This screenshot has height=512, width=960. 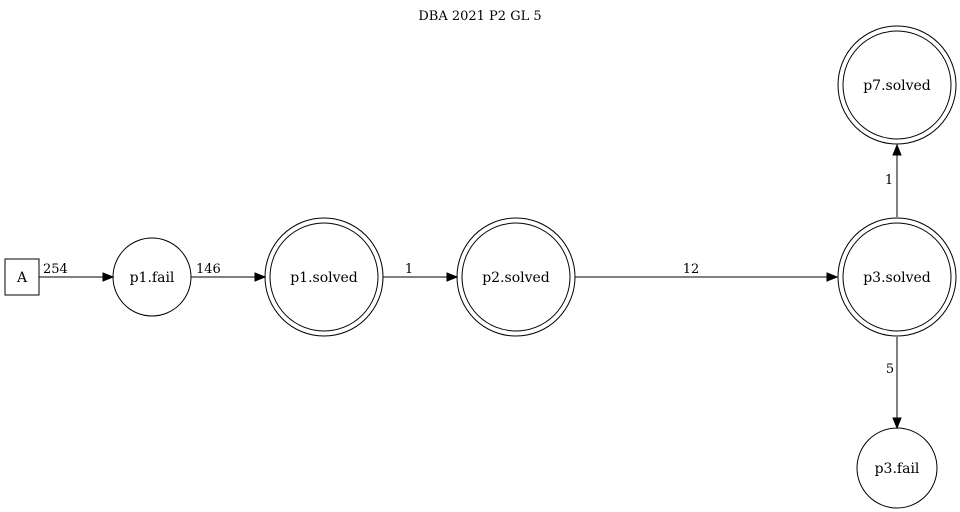 What do you see at coordinates (208, 269) in the screenshot?
I see `edge-label-p1-fail-to-p1-solved: 146` at bounding box center [208, 269].